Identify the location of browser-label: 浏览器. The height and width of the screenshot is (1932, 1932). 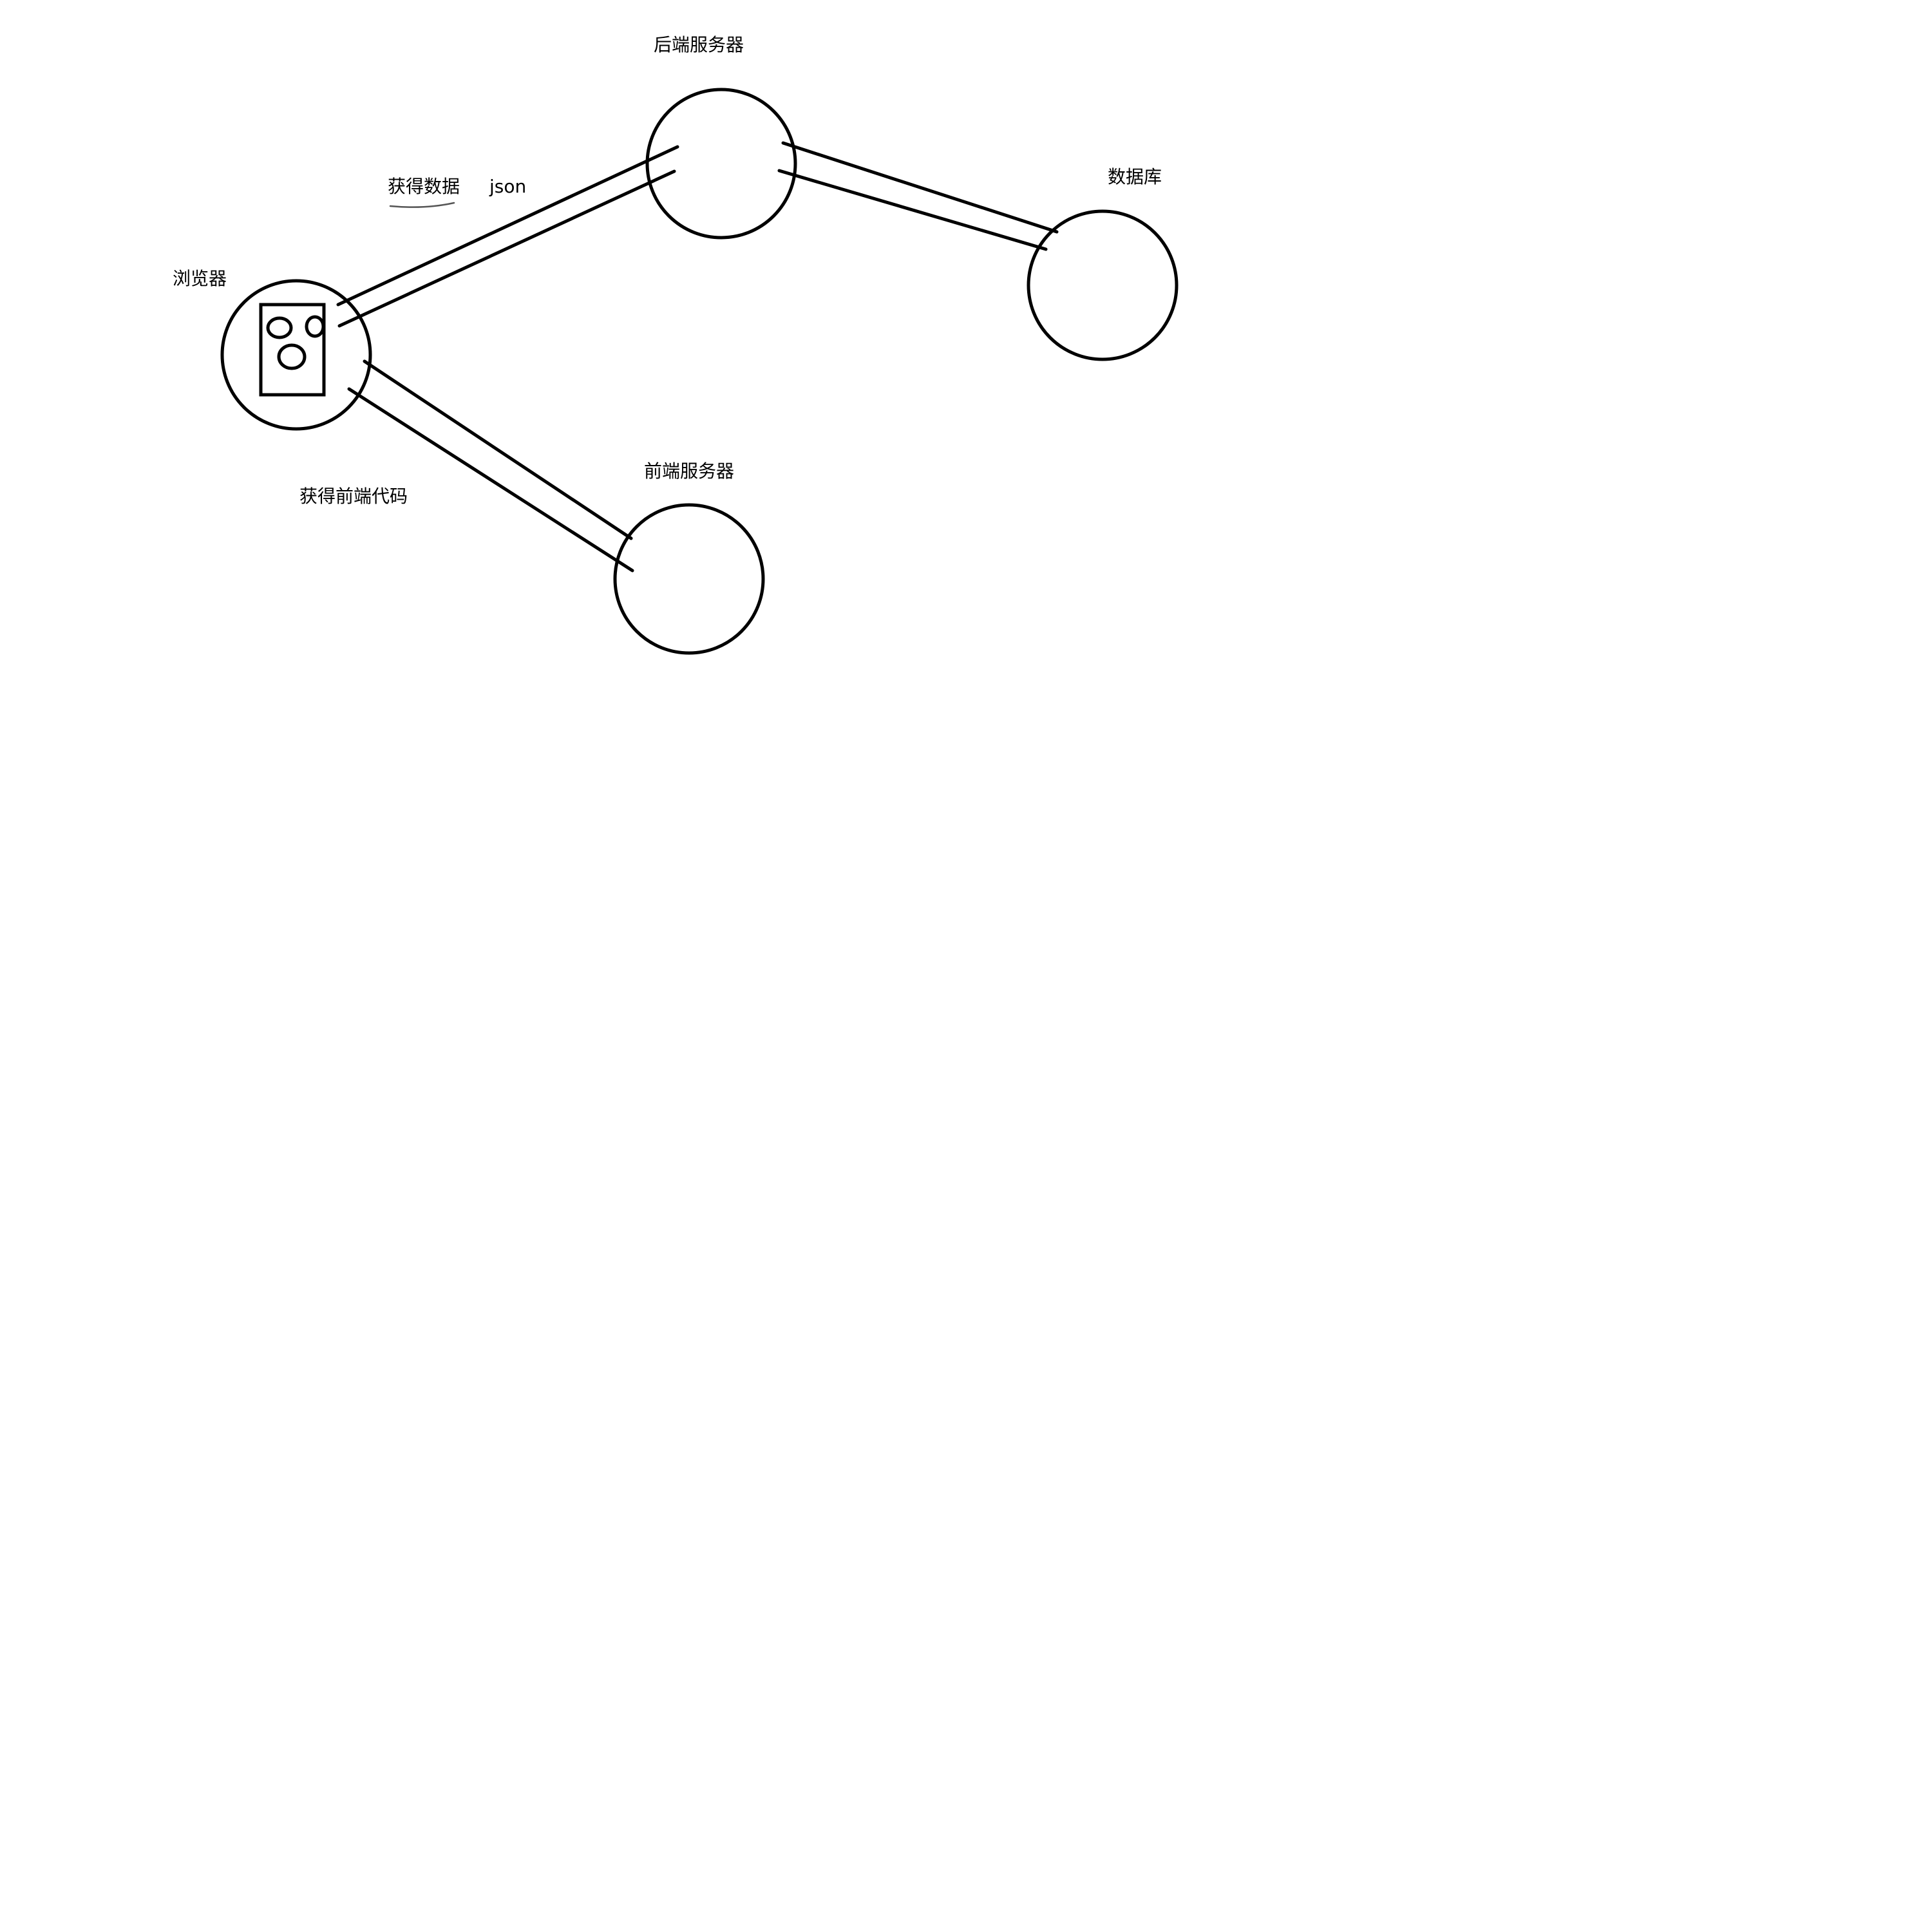
(200, 278).